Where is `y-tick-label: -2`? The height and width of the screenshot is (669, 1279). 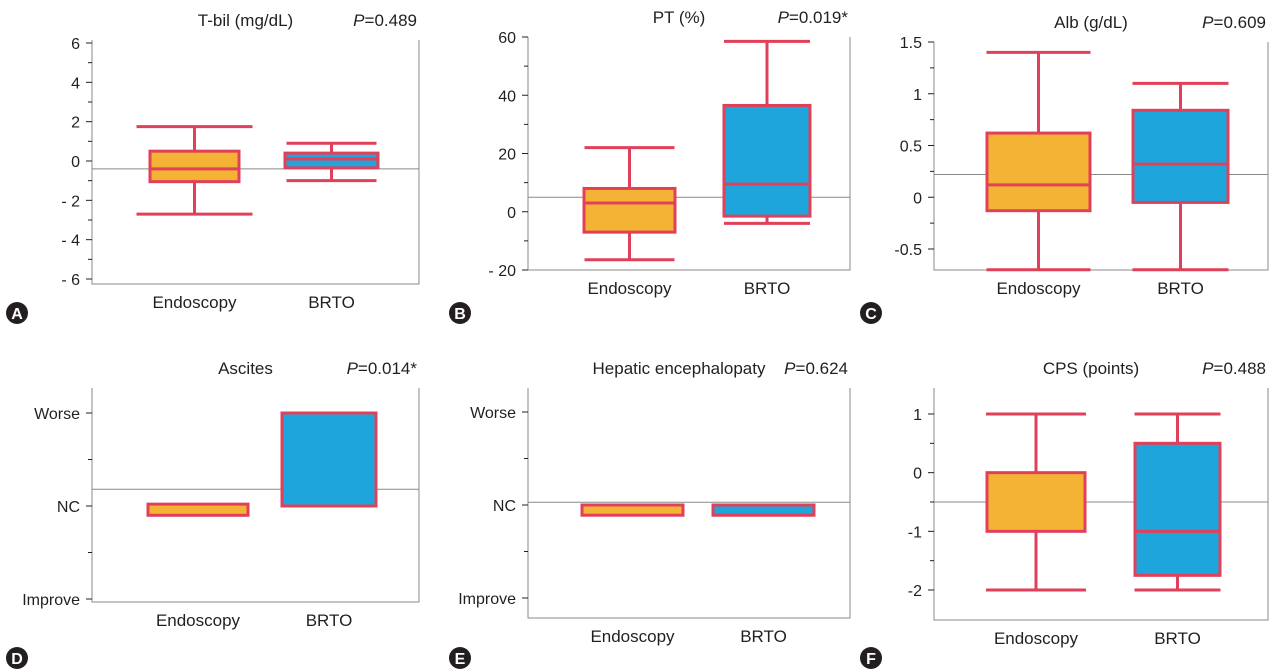 y-tick-label: -2 is located at coordinates (915, 591).